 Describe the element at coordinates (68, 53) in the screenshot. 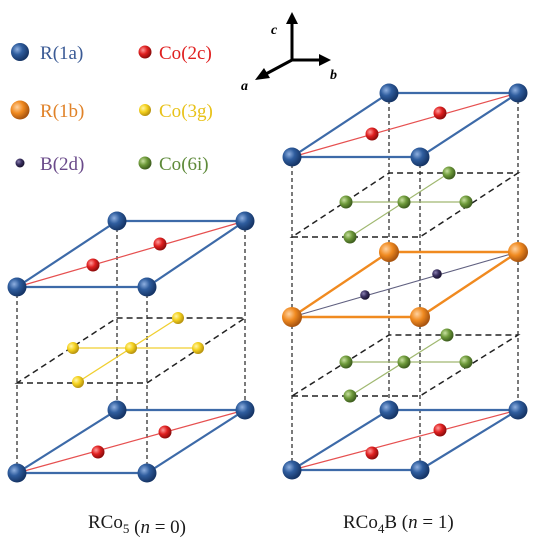

I see `legend-r1a-site: (1a)` at that location.